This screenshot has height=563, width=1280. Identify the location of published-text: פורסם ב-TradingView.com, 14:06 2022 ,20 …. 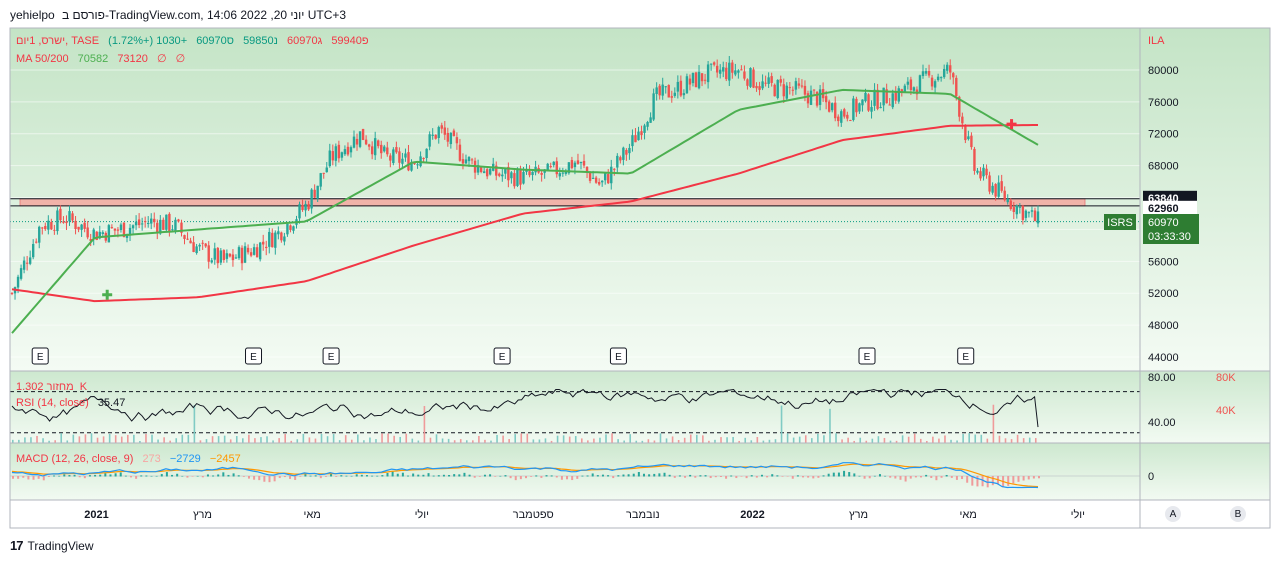
(204, 15).